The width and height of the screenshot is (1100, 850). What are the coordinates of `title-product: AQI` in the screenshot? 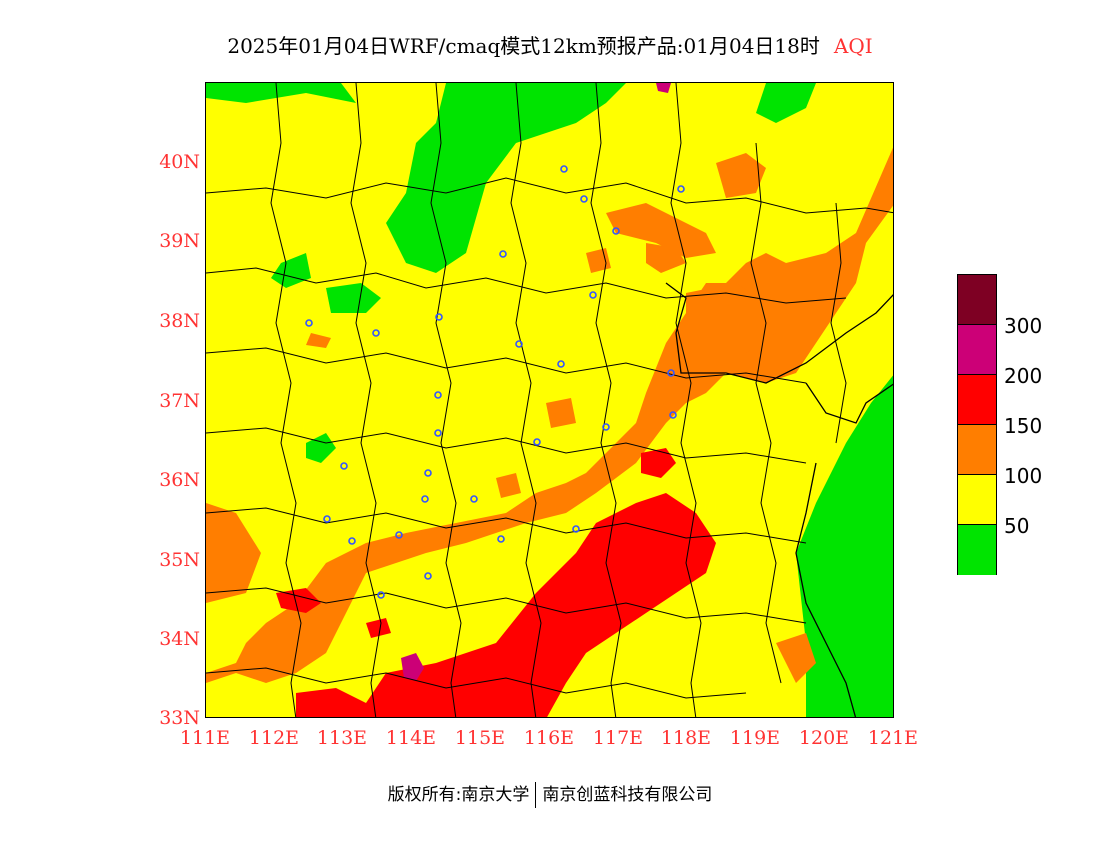 It's located at (853, 46).